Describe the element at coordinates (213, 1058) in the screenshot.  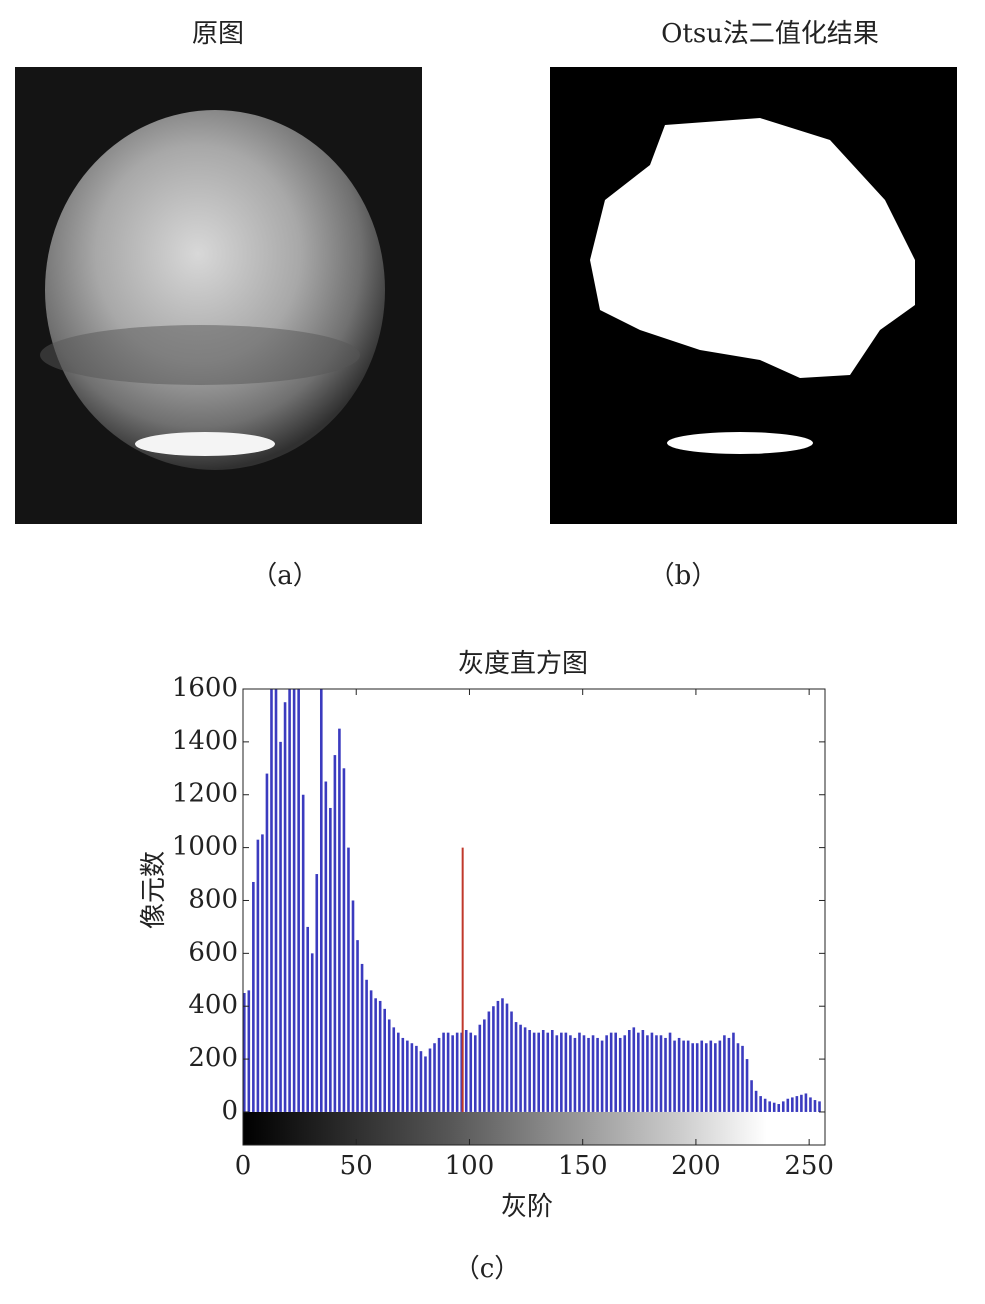
I see `y-tick-label: 200` at that location.